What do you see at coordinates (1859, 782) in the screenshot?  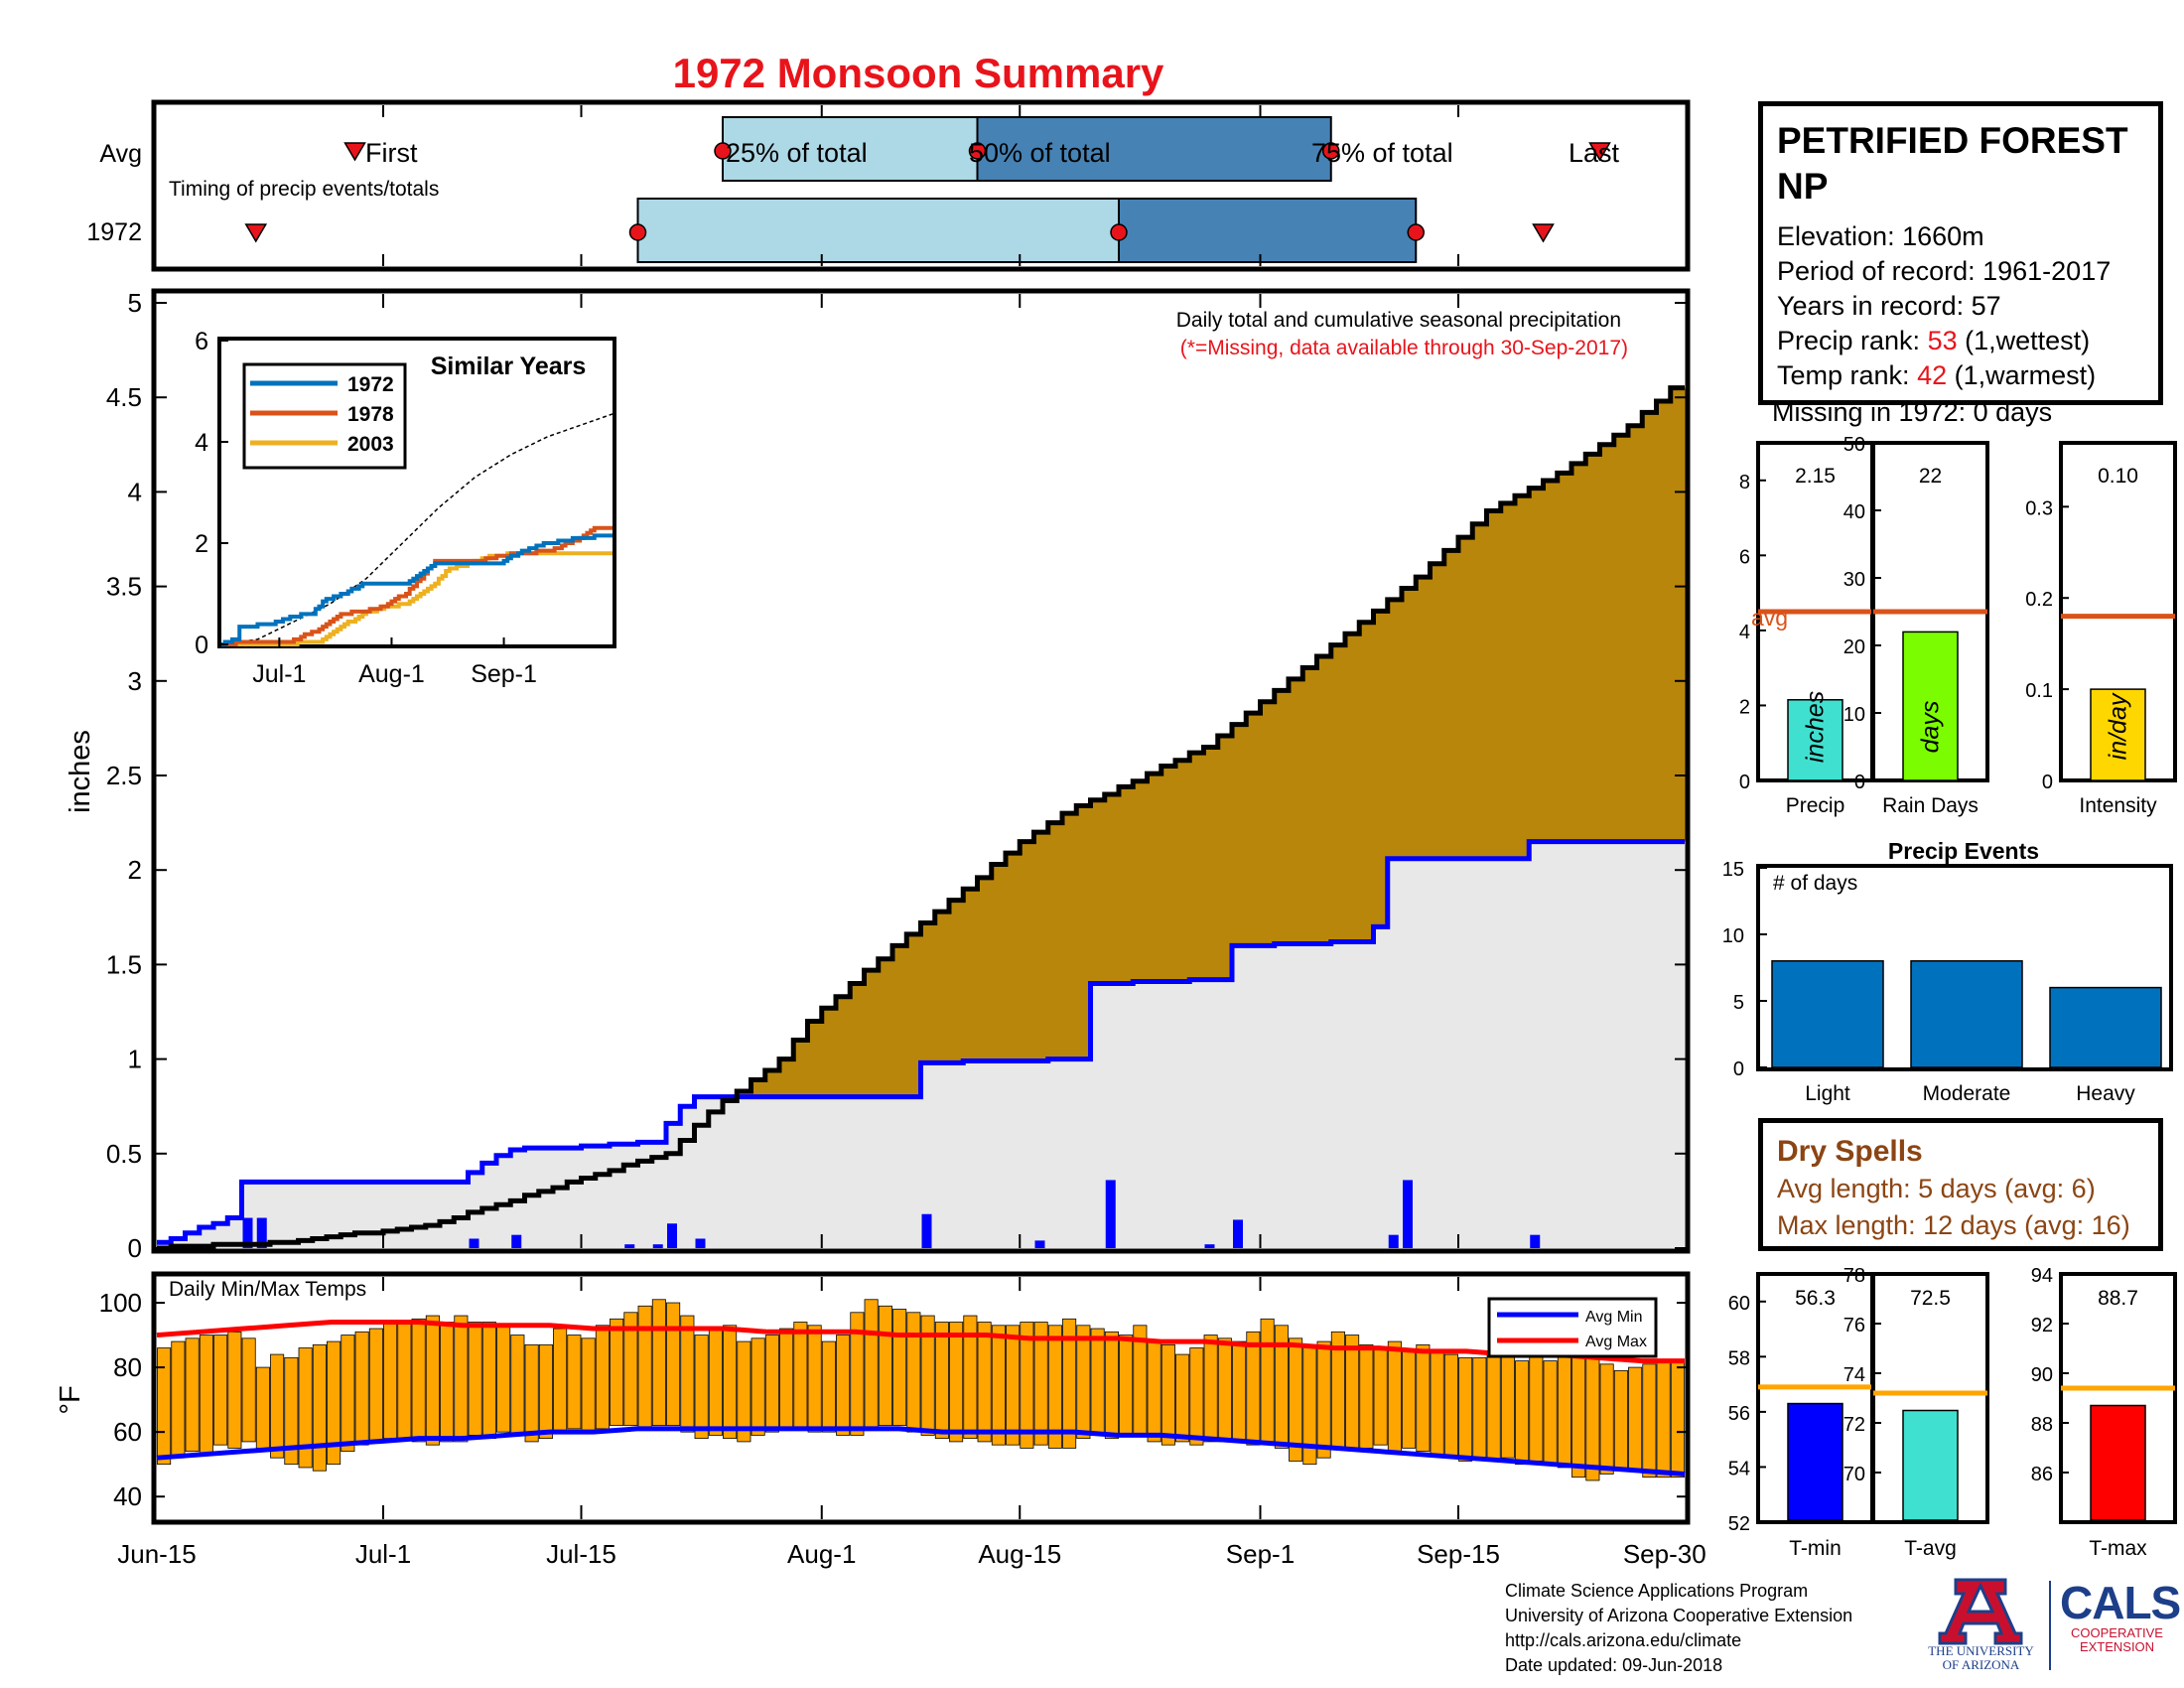 I see `stat-ytick-label: 0` at bounding box center [1859, 782].